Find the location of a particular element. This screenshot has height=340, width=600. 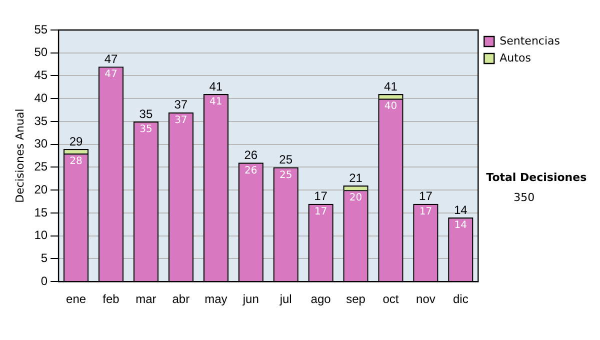

y-tick-label: 50 is located at coordinates (41, 52).